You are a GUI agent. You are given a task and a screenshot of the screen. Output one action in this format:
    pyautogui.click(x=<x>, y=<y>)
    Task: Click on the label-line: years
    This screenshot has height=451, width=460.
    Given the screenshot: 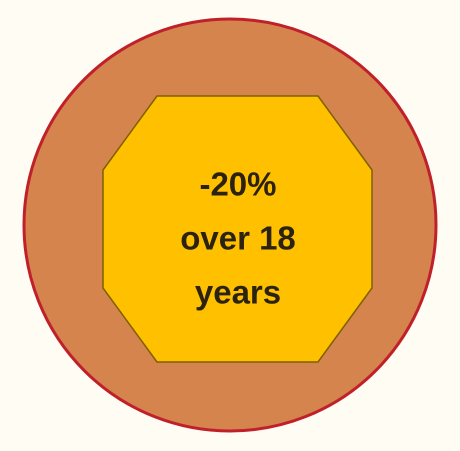 What is the action you would take?
    pyautogui.click(x=238, y=292)
    